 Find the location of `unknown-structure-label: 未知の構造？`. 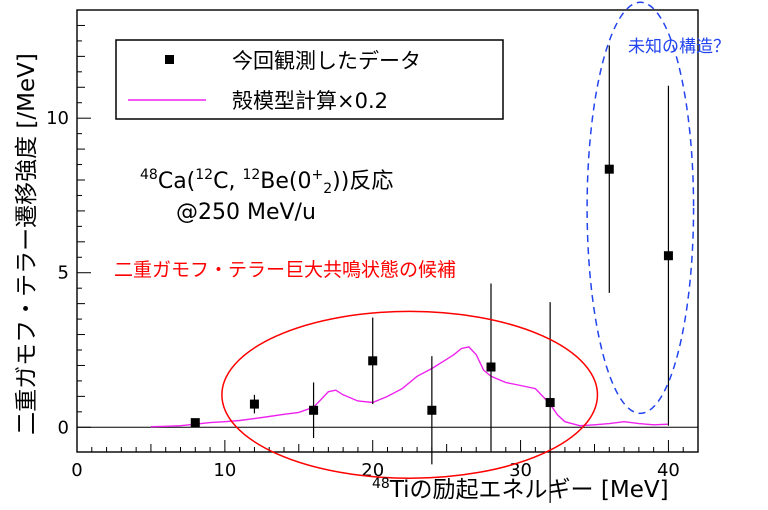

unknown-structure-label: 未知の構造？ is located at coordinates (679, 47).